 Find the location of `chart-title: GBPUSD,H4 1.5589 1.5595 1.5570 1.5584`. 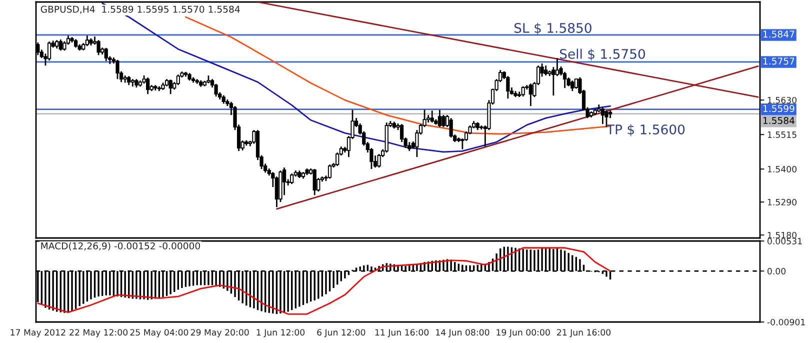

chart-title: GBPUSD,H4 1.5589 1.5595 1.5570 1.5584 is located at coordinates (140, 10).